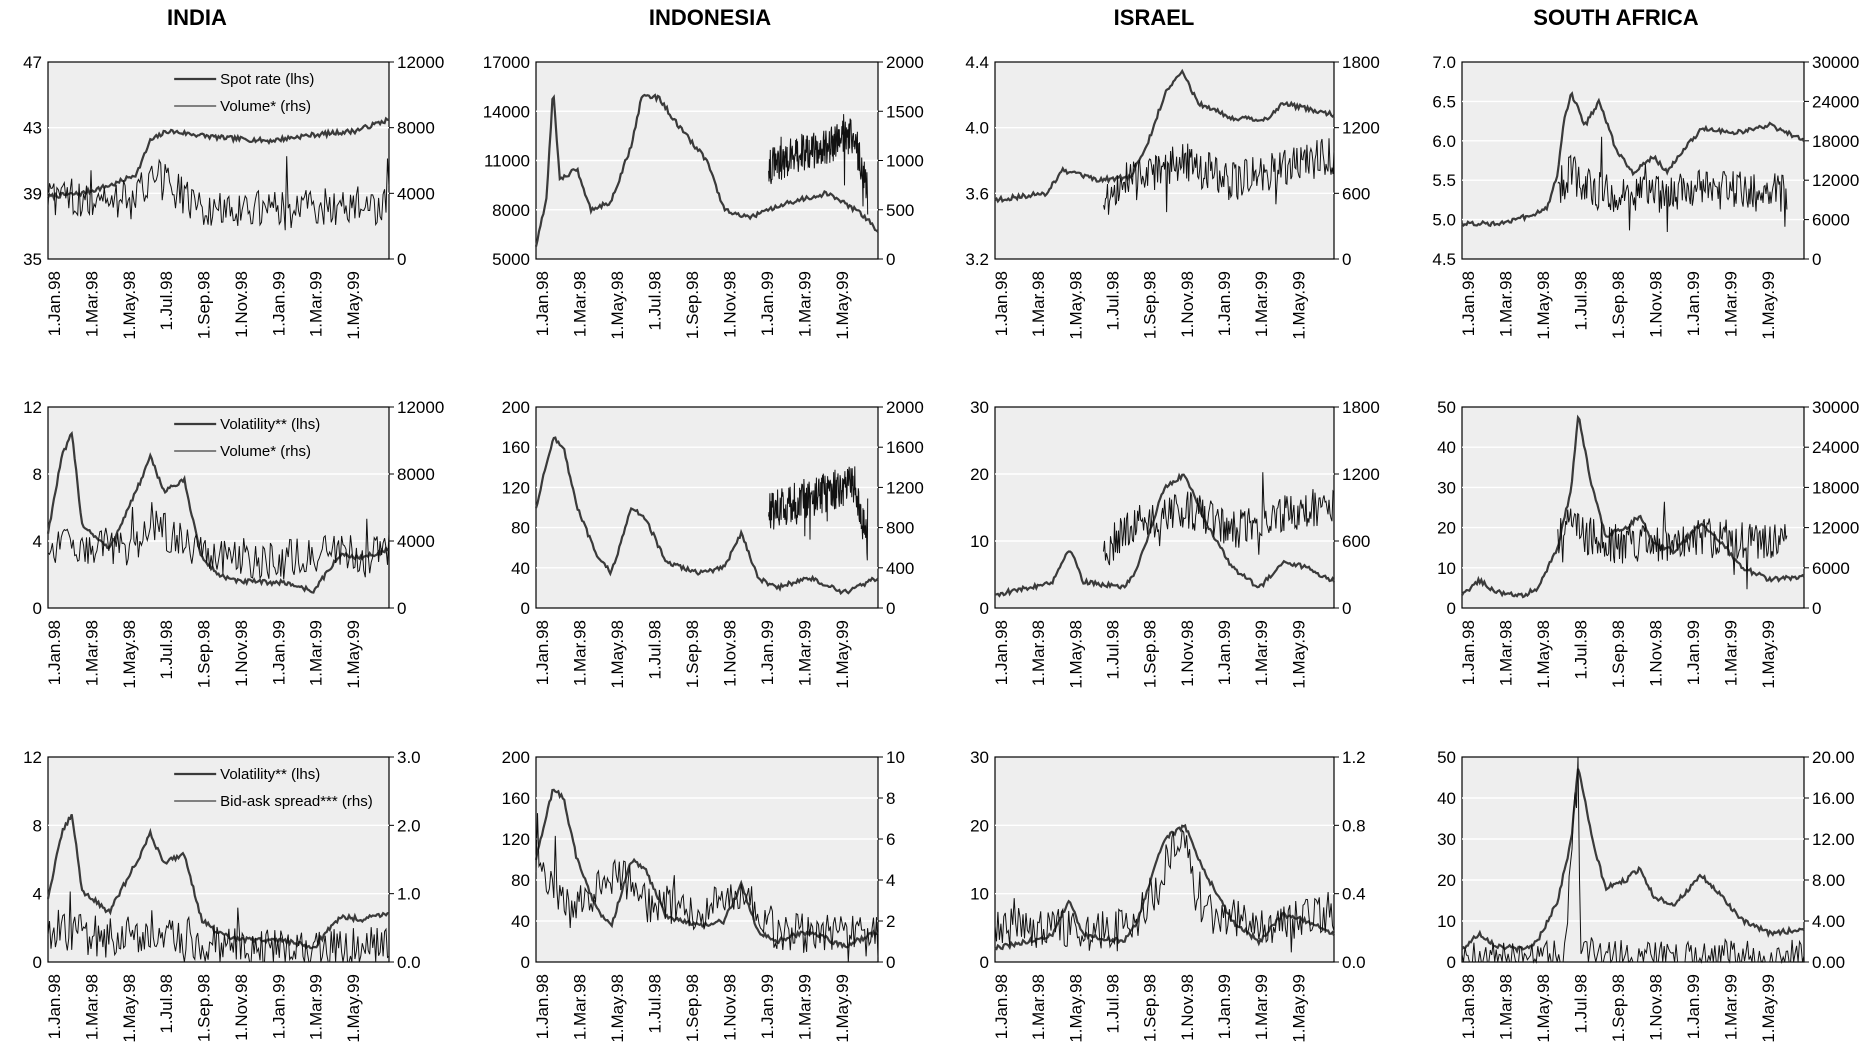  What do you see at coordinates (1354, 894) in the screenshot?
I see `rhs-tick-label: 0.4` at bounding box center [1354, 894].